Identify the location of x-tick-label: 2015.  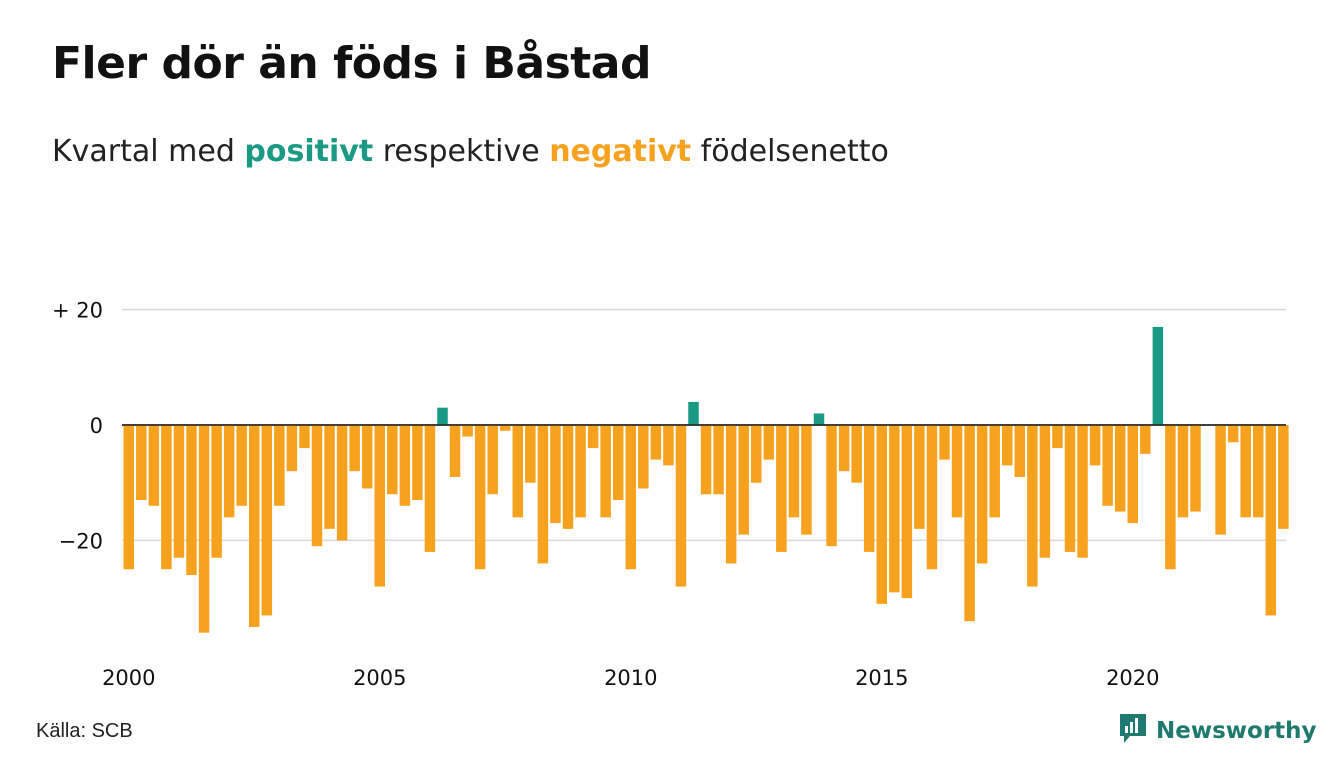
(881, 678).